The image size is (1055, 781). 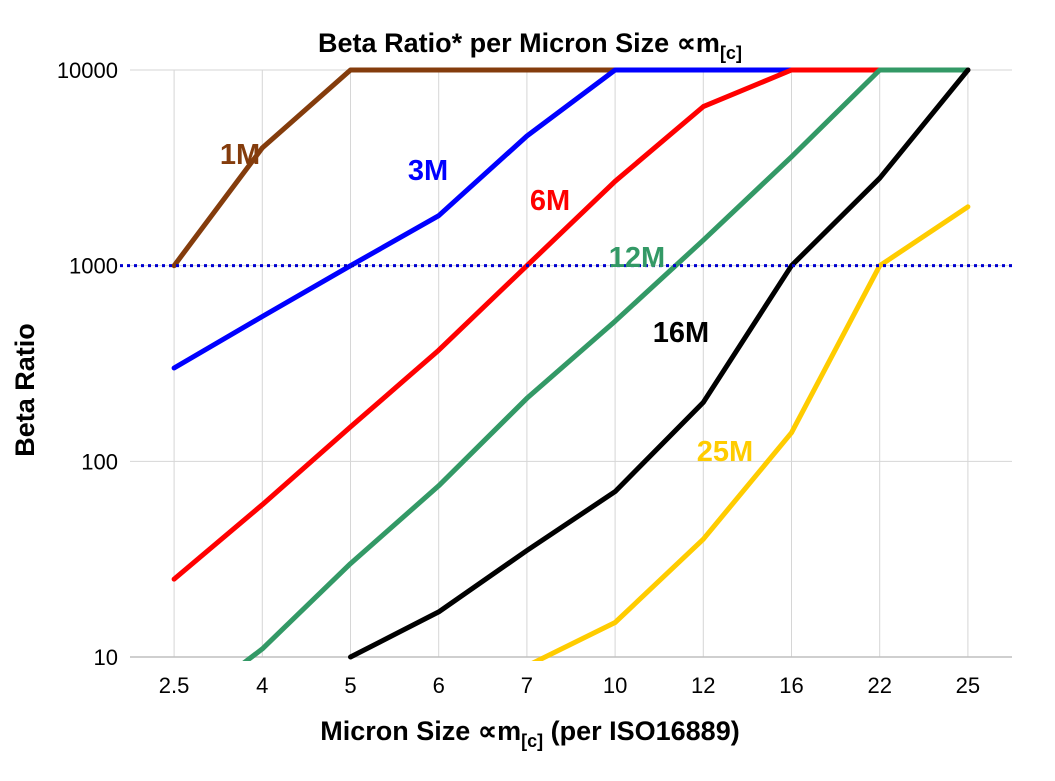 What do you see at coordinates (93, 266) in the screenshot?
I see `y-tick-1000: 1000` at bounding box center [93, 266].